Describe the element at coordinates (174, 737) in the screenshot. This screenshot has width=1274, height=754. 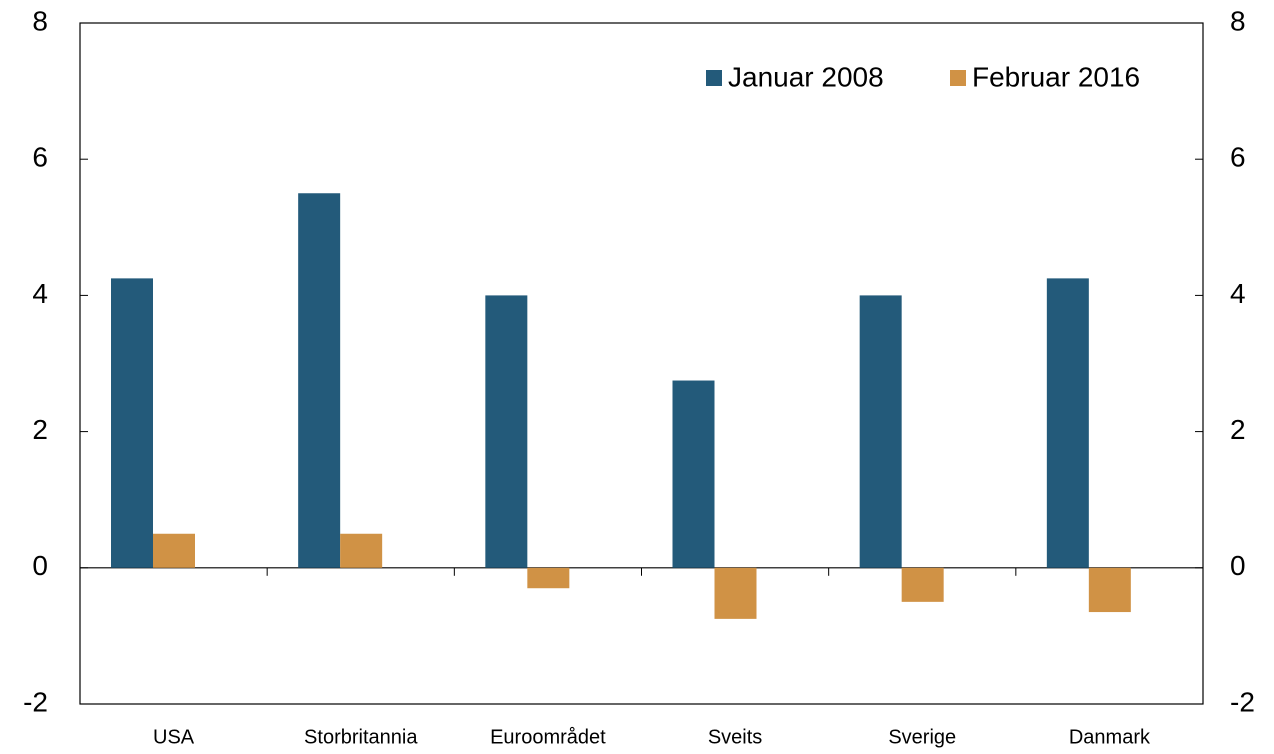
I see `x-tick-label: USA` at that location.